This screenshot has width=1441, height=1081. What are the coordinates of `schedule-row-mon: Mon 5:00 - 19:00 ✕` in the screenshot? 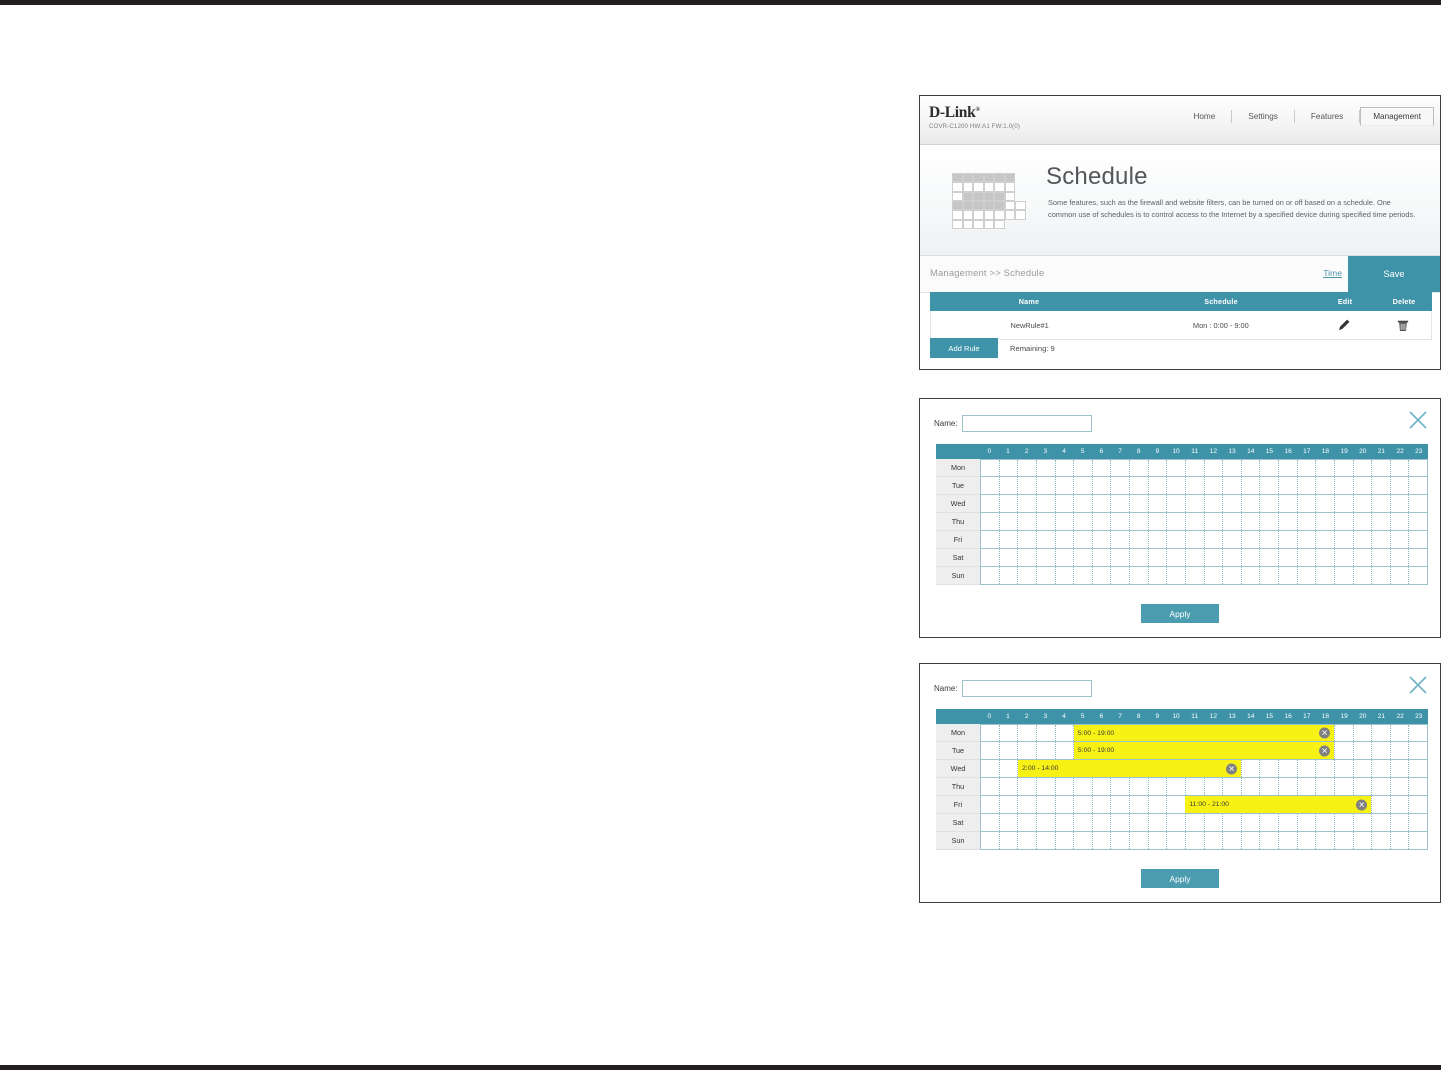 It's located at (1182, 733).